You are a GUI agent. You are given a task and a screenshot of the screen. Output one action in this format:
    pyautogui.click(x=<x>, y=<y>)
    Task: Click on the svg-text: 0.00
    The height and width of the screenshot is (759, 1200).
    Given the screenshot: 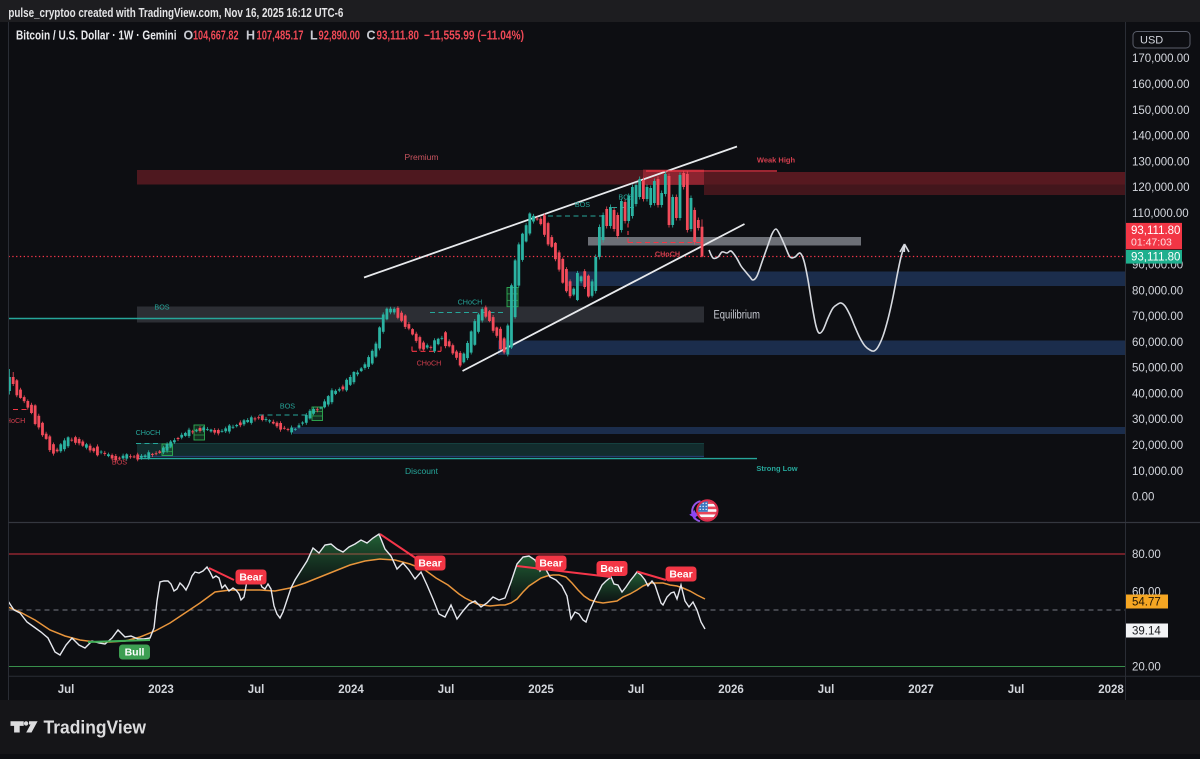 What is the action you would take?
    pyautogui.click(x=1143, y=498)
    